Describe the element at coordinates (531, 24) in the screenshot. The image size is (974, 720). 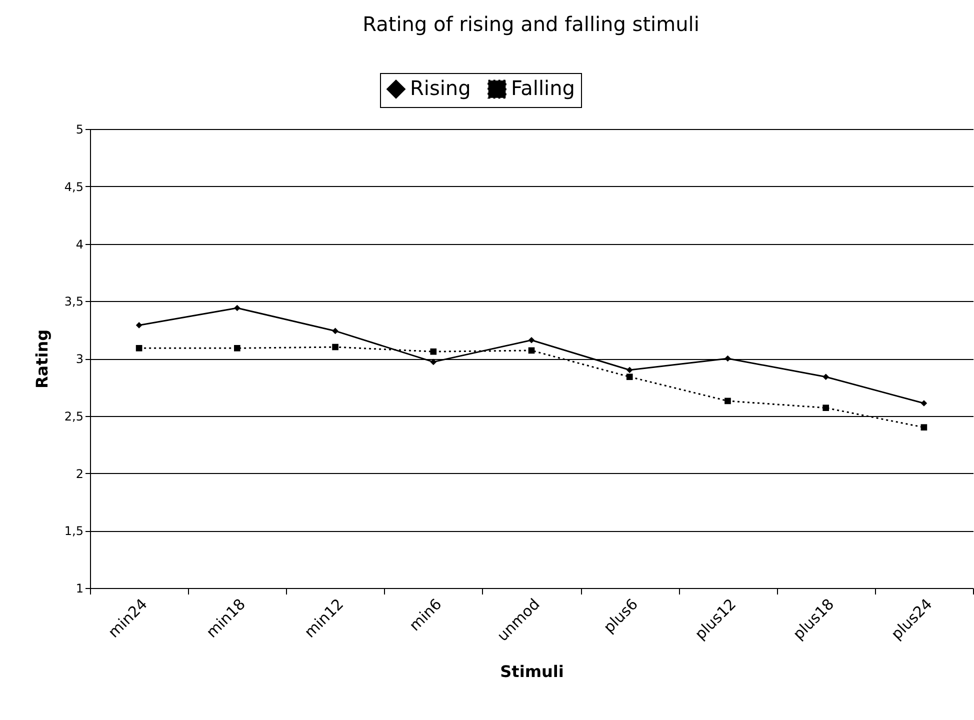
I see `chart-title: Rating of rising and falling stimuli` at that location.